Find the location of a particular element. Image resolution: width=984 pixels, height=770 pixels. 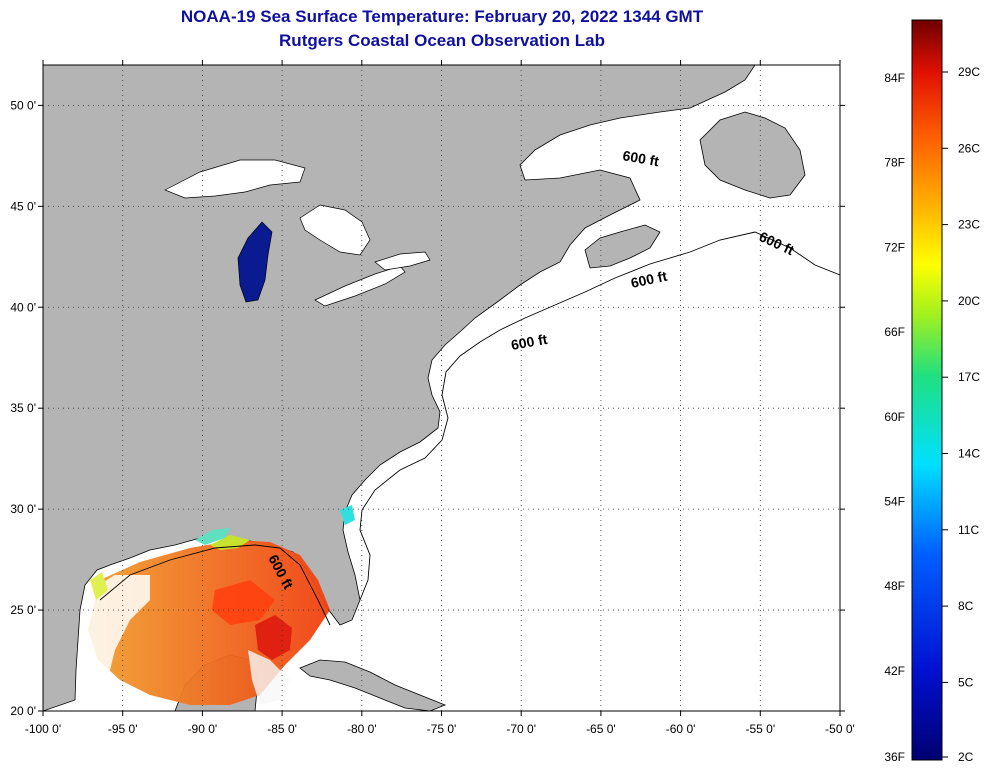

colorbar-f-label: 60F is located at coordinates (894, 417).